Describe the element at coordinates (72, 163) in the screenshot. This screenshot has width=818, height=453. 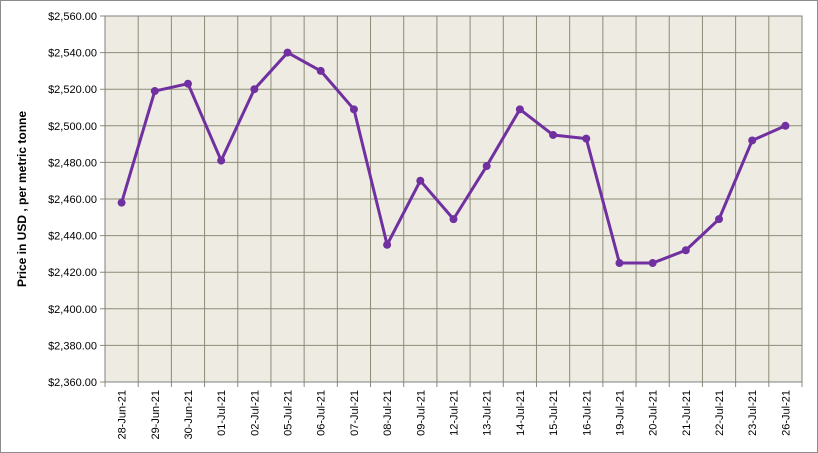
I see `y-tick-label: $2,480.00` at that location.